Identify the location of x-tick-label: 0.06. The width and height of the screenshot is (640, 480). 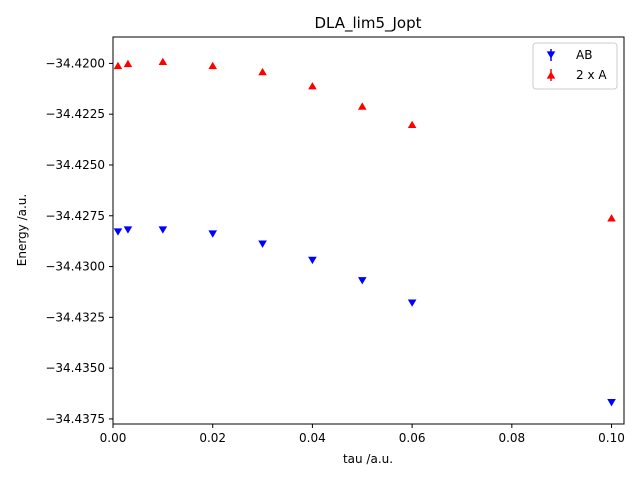
(412, 438).